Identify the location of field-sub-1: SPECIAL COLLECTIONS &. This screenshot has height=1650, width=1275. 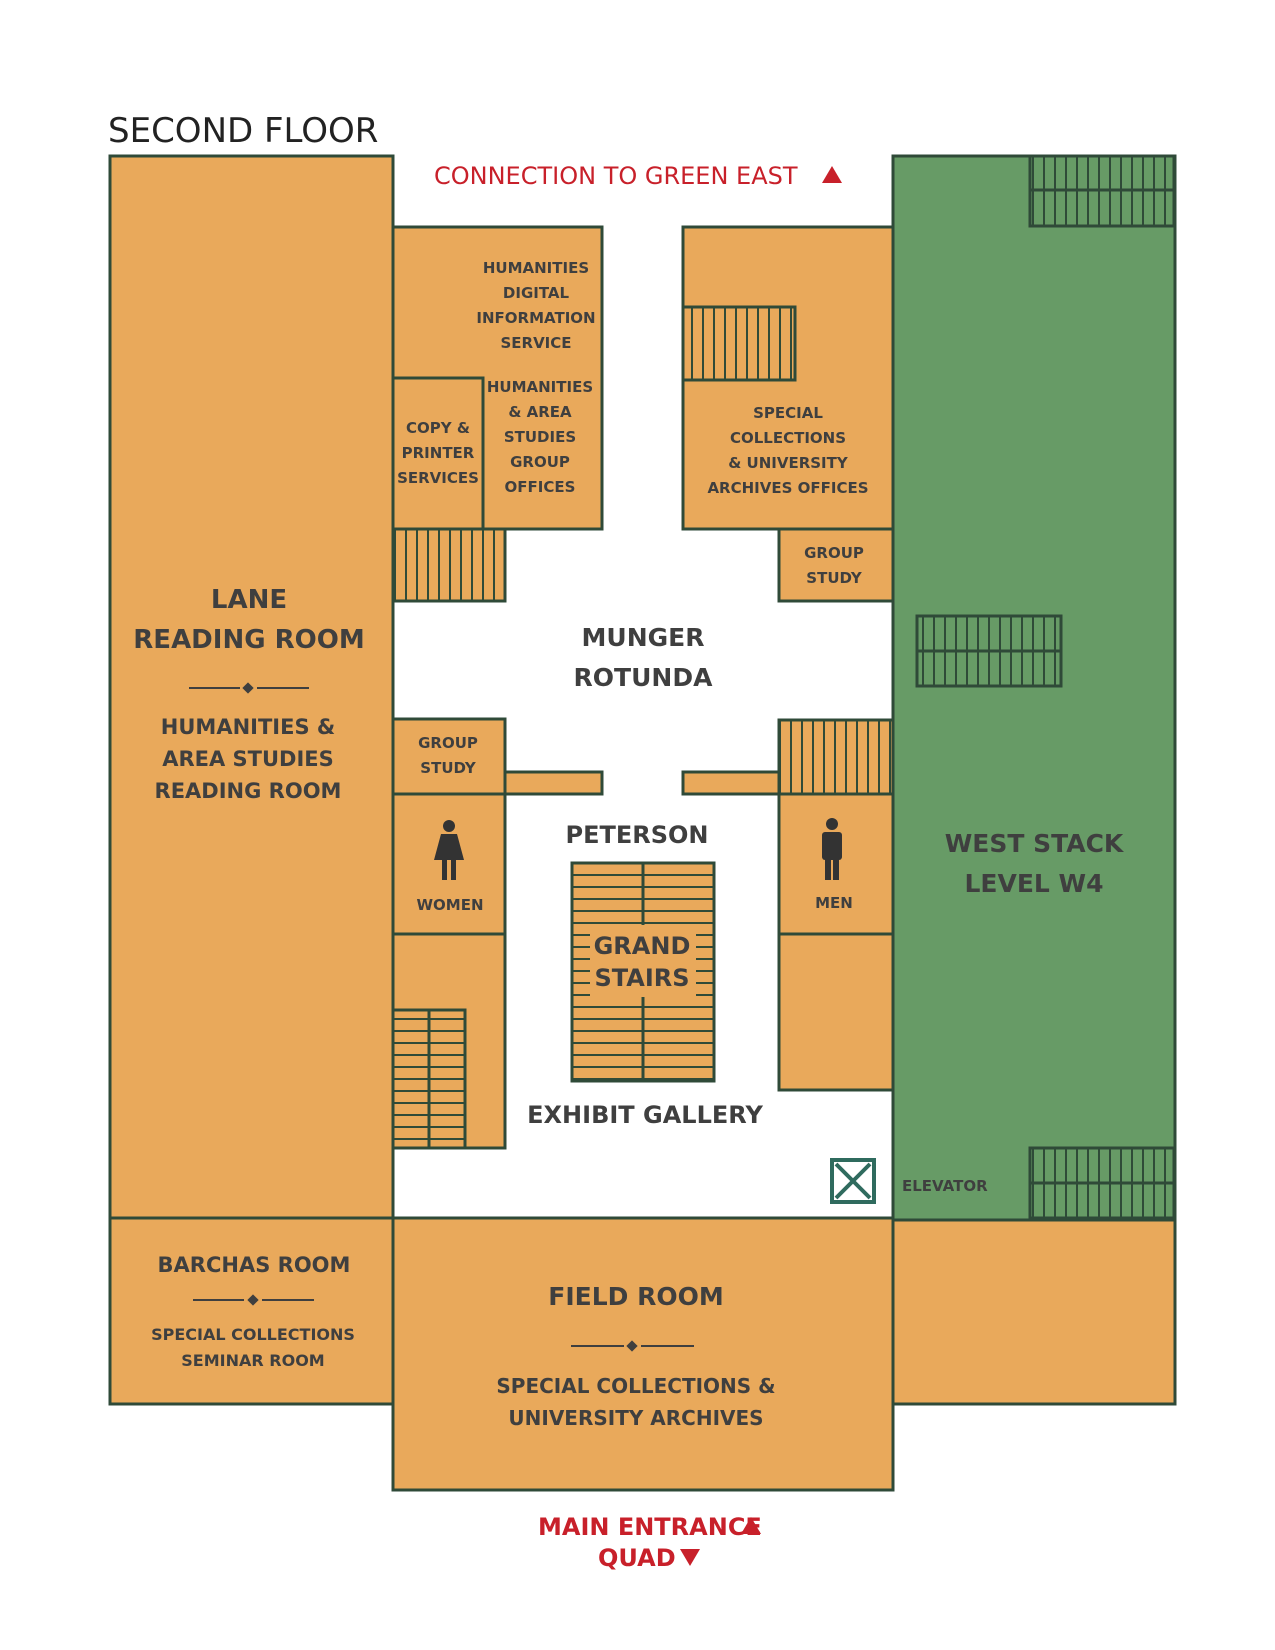
(635, 1386).